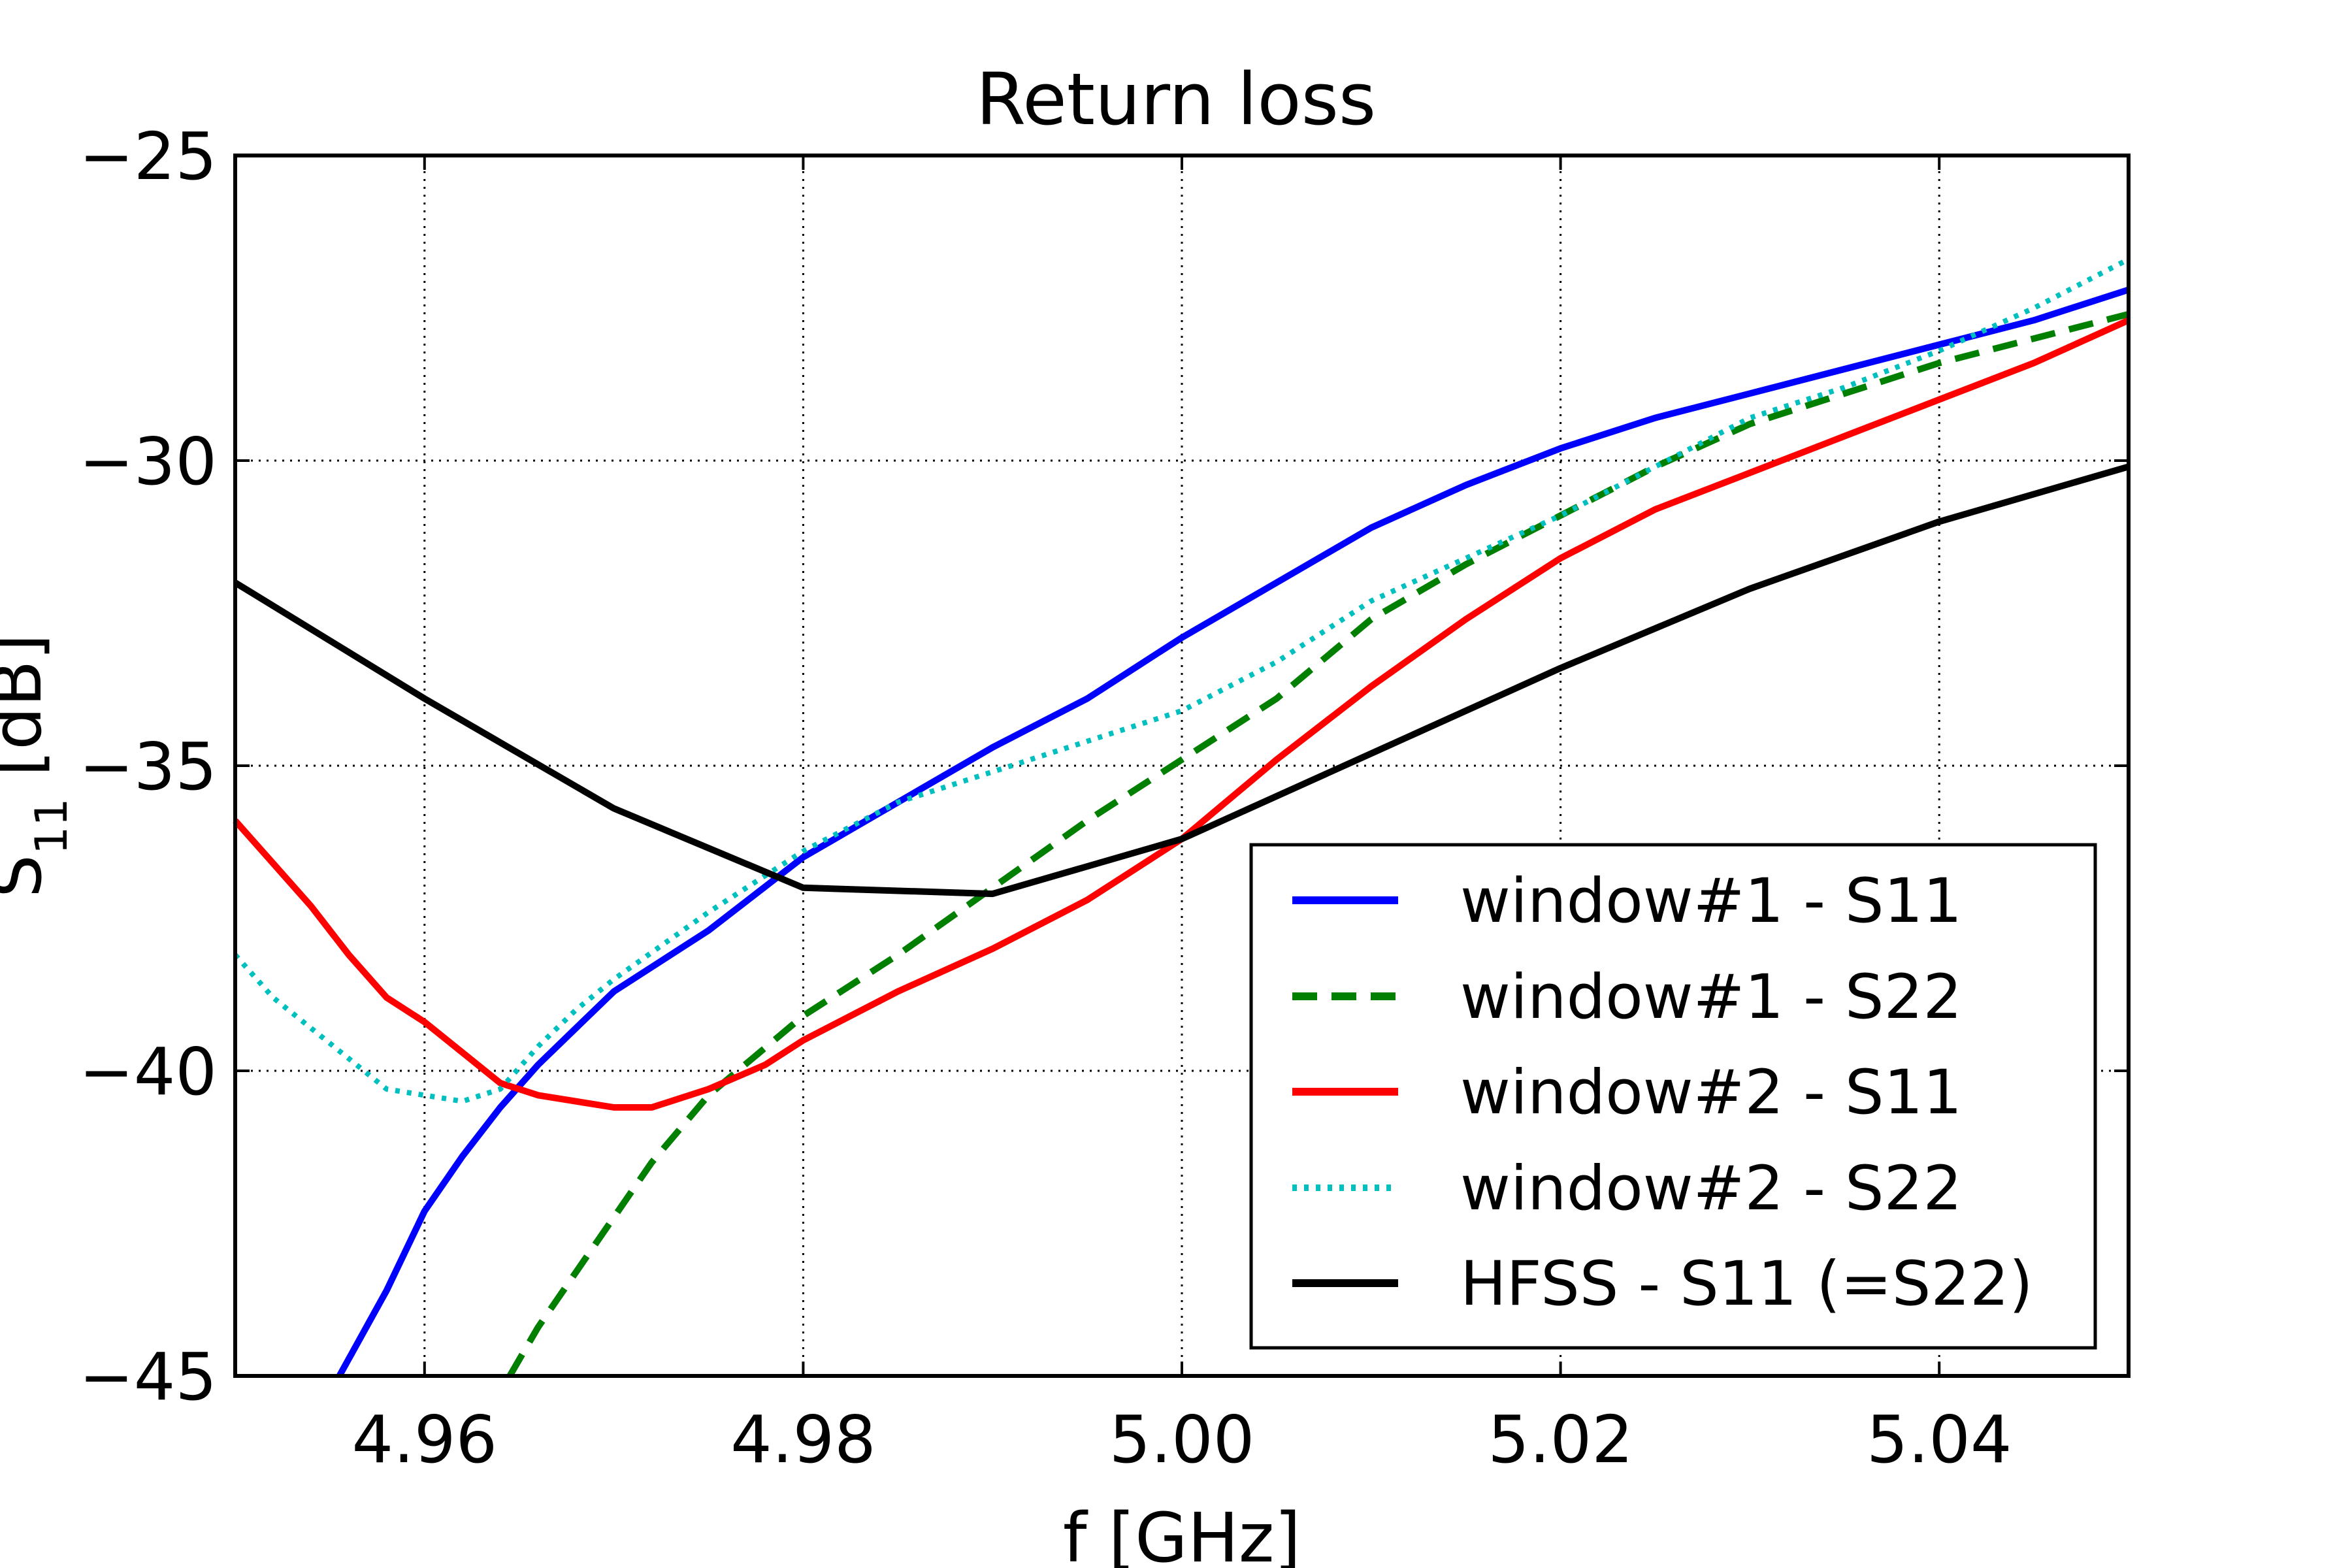  I want to click on legend-box, so click(1673, 1096).